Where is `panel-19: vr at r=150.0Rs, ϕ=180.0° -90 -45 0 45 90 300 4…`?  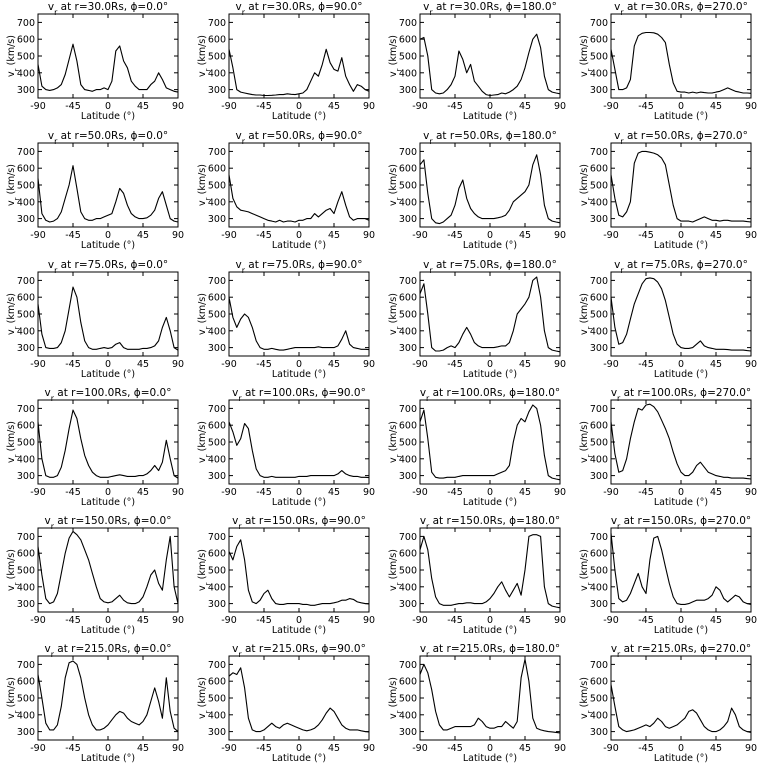
panel-19: vr at r=150.0Rs, ϕ=180.0° -90 -45 0 45 90 300 4… is located at coordinates (477, 575).